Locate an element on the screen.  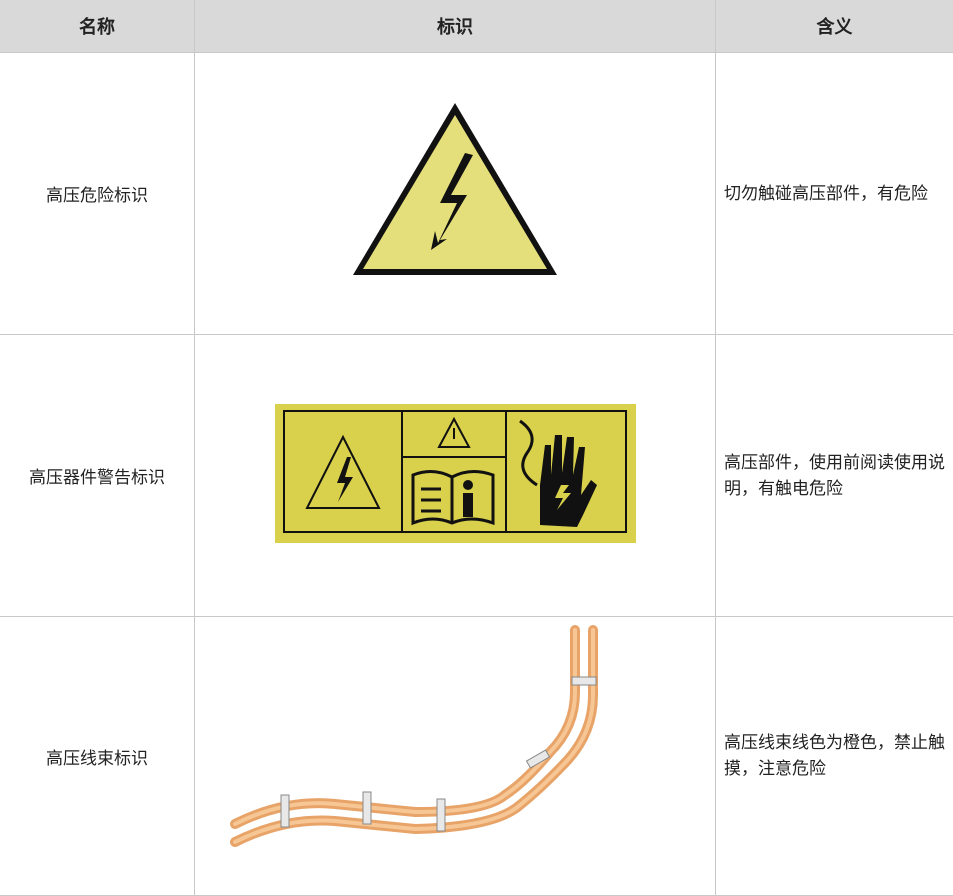
meaning-cell: 切勿触碰高压部件，有危险 is located at coordinates (834, 194).